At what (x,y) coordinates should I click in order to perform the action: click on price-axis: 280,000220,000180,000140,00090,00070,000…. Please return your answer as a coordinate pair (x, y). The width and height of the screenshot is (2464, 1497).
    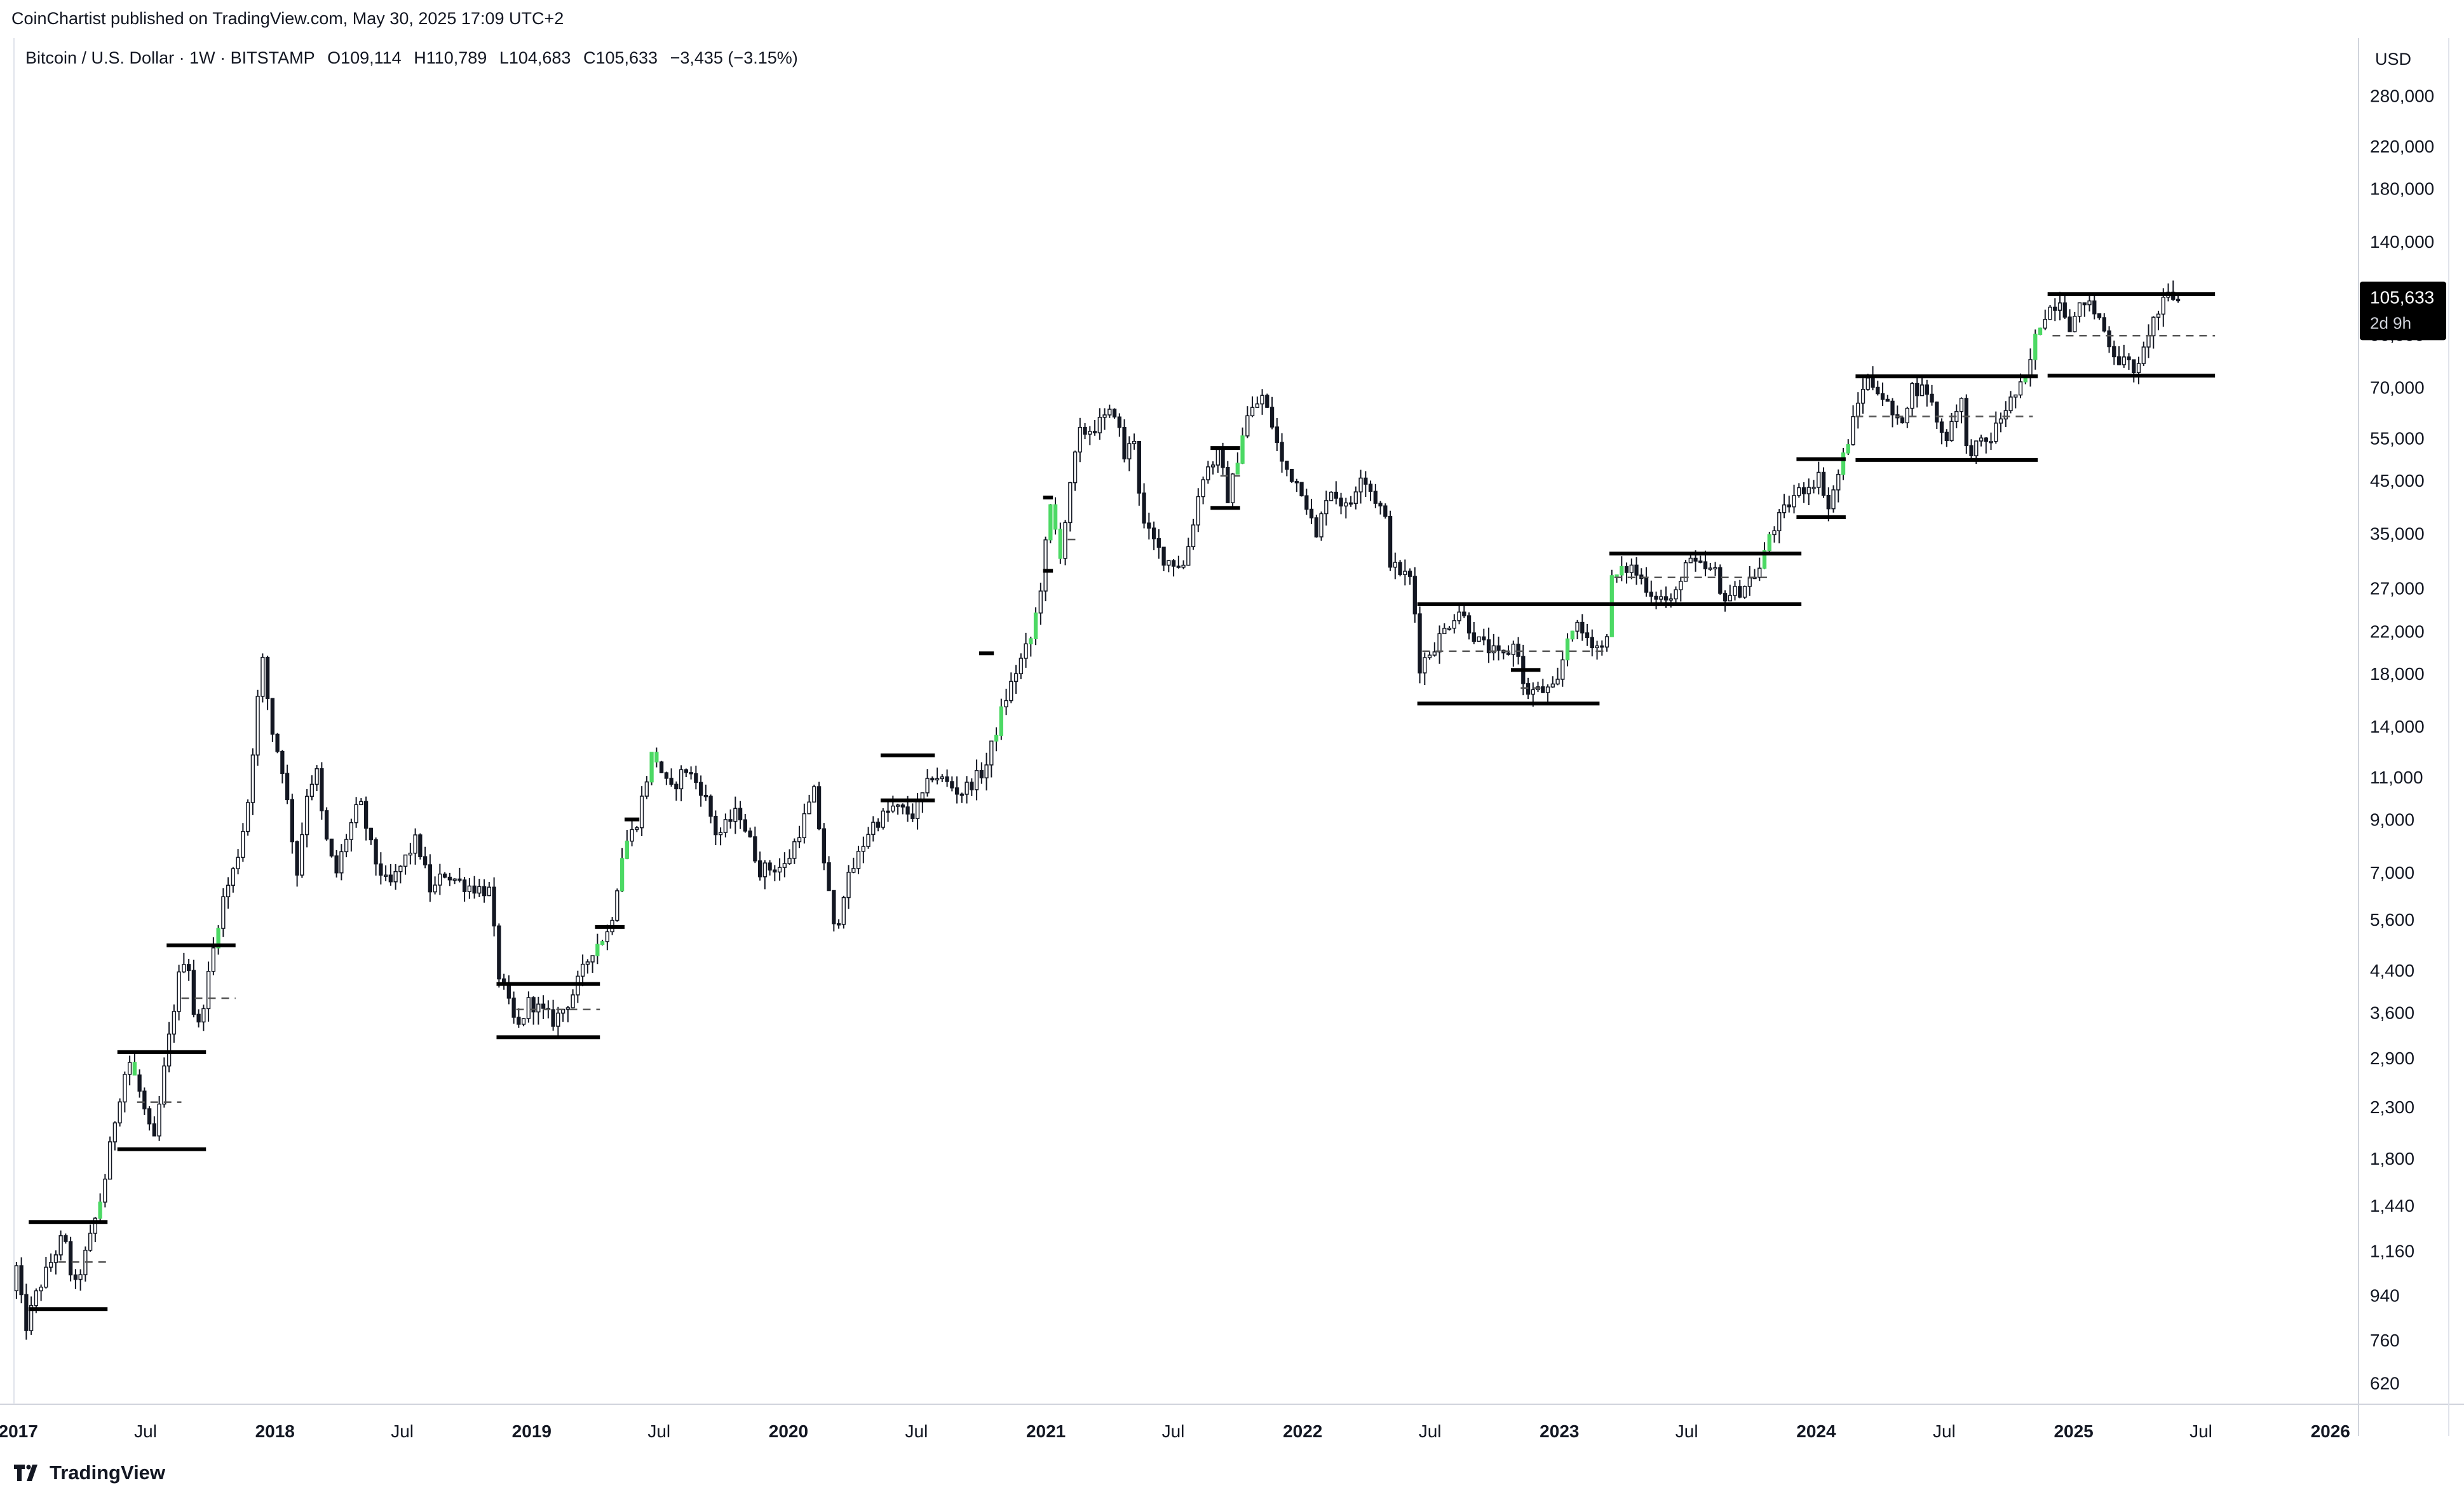
    Looking at the image, I should click on (2402, 739).